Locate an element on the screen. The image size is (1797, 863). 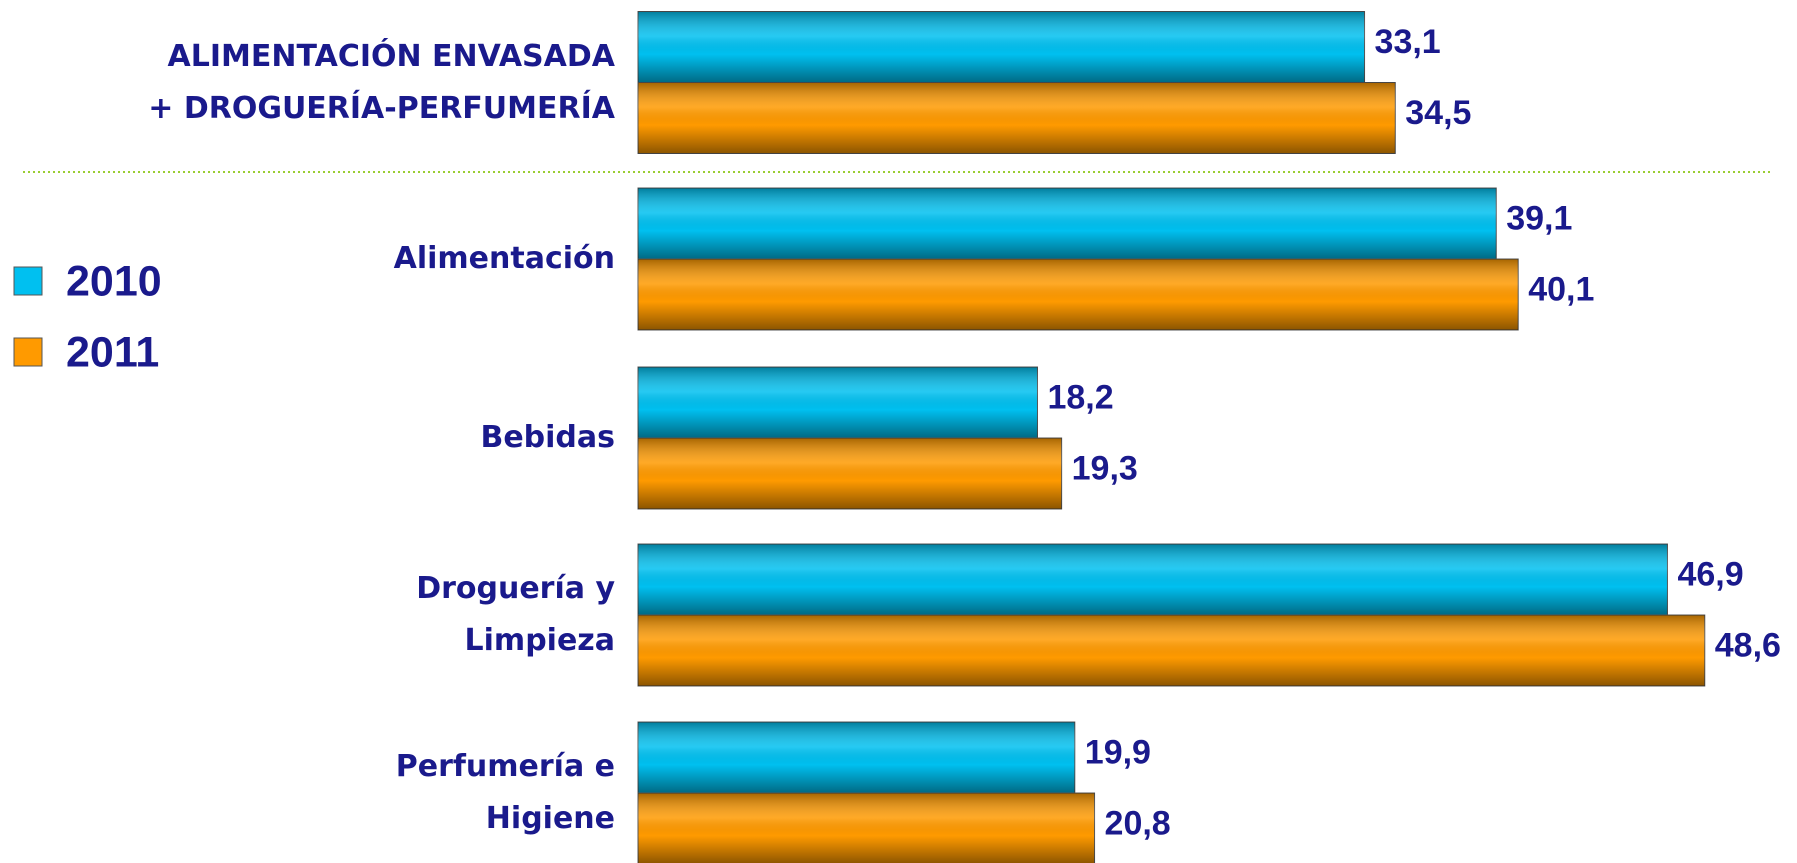
value-label: 40,1 is located at coordinates (1561, 289).